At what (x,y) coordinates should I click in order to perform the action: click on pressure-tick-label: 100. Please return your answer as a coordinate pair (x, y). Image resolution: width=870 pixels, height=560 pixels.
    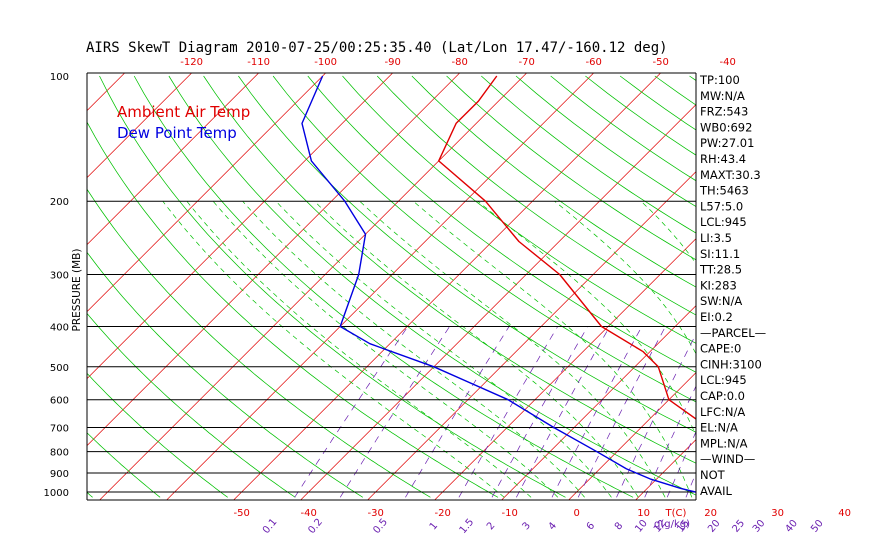
    Looking at the image, I should click on (59, 77).